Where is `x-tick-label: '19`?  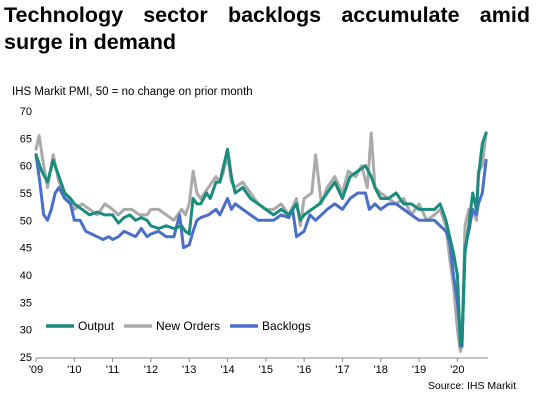 x-tick-label: '19 is located at coordinates (419, 370).